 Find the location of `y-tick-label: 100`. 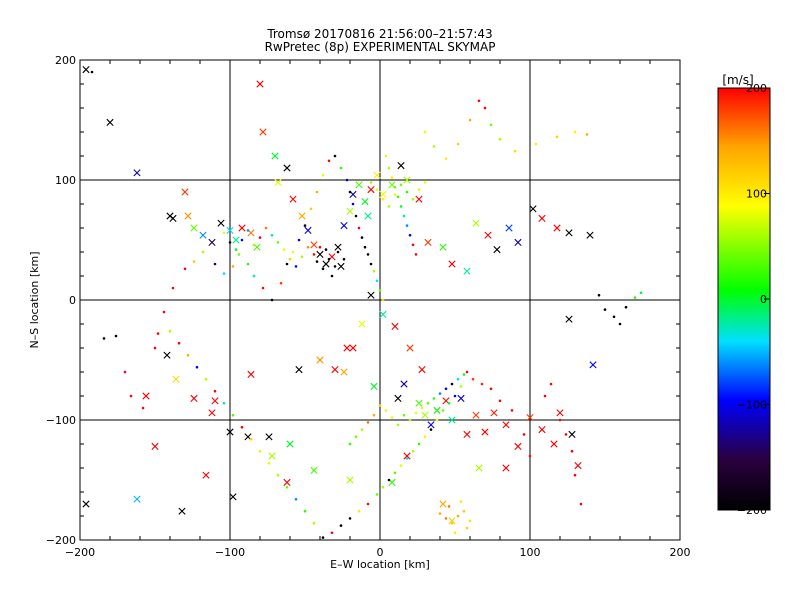

y-tick-label: 100 is located at coordinates (65, 180).